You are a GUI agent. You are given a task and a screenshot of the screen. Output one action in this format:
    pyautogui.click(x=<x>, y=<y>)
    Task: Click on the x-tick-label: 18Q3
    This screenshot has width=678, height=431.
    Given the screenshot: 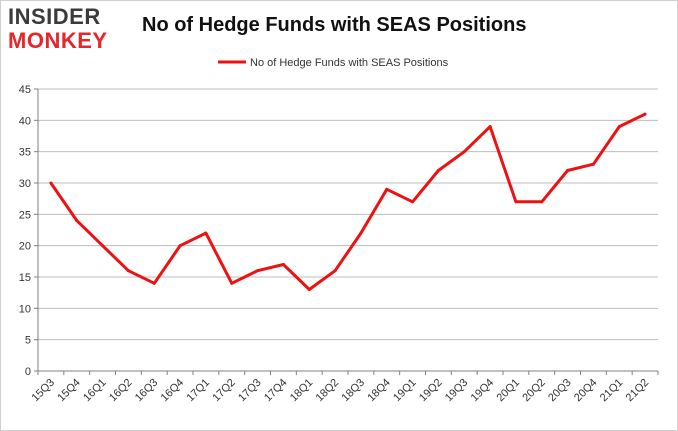 What is the action you would take?
    pyautogui.click(x=354, y=391)
    